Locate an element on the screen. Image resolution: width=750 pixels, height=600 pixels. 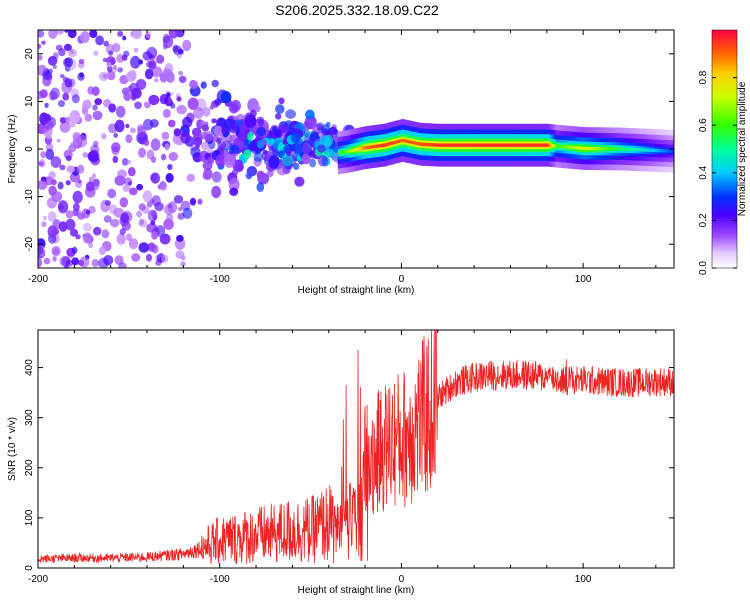
spectrogram-y-tick-label: 0 is located at coordinates (29, 149).